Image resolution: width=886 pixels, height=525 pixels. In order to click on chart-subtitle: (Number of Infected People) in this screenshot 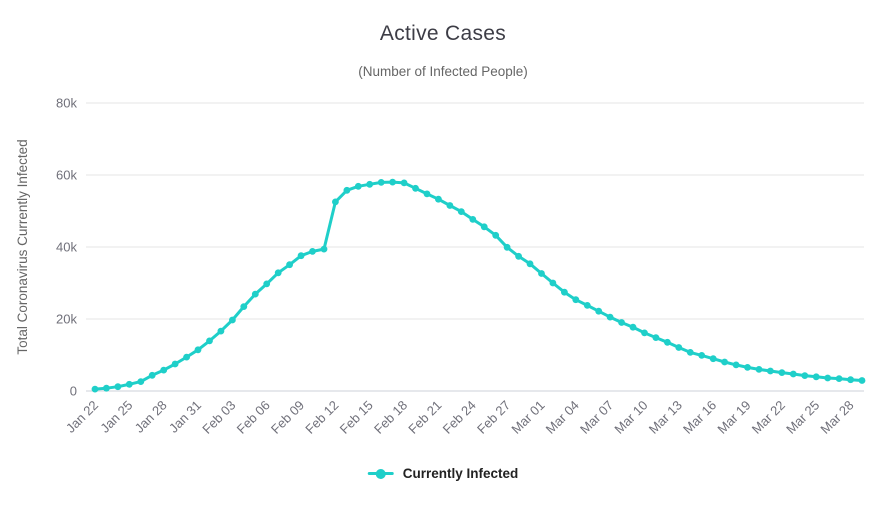, I will do `click(443, 71)`.